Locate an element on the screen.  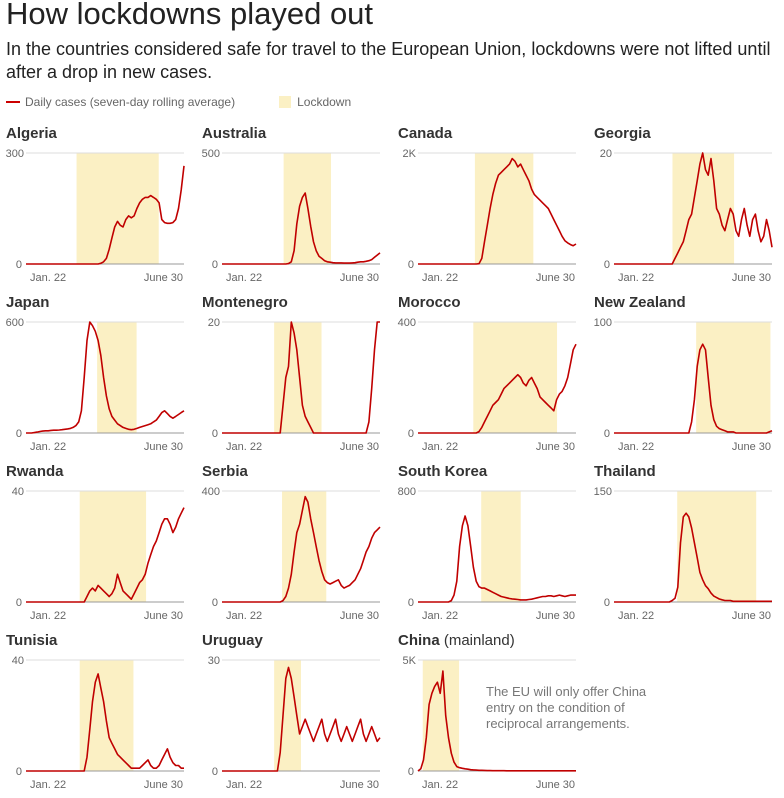
panel-title: Australia is located at coordinates (234, 133).